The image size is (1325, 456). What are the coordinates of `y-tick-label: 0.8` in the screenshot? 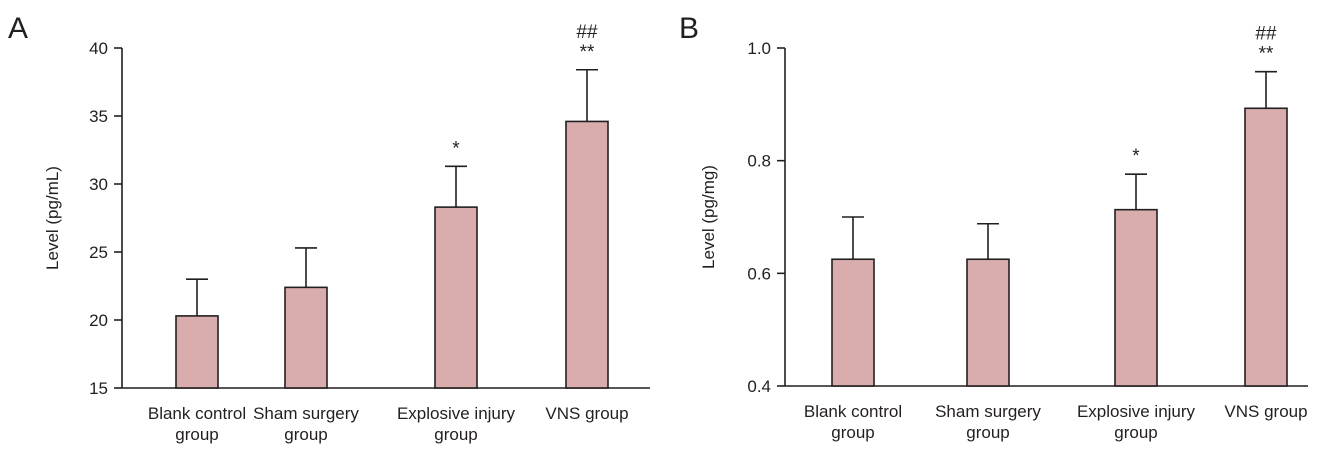 It's located at (759, 161).